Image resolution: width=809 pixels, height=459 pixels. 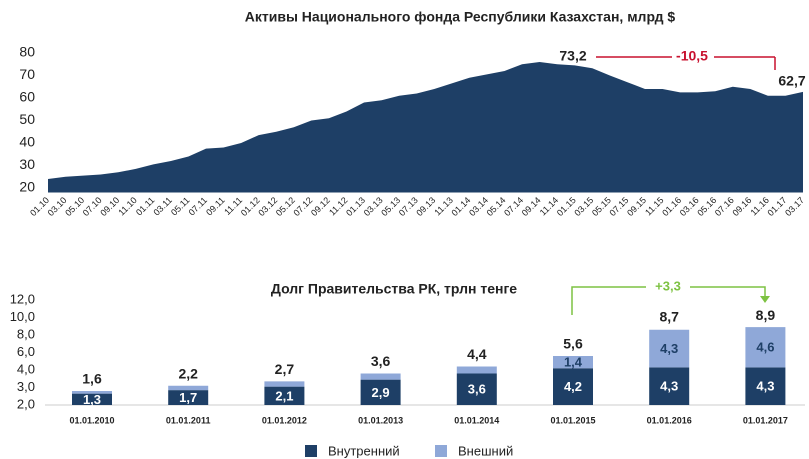 I want to click on y-tick-label: 20, so click(x=27, y=187).